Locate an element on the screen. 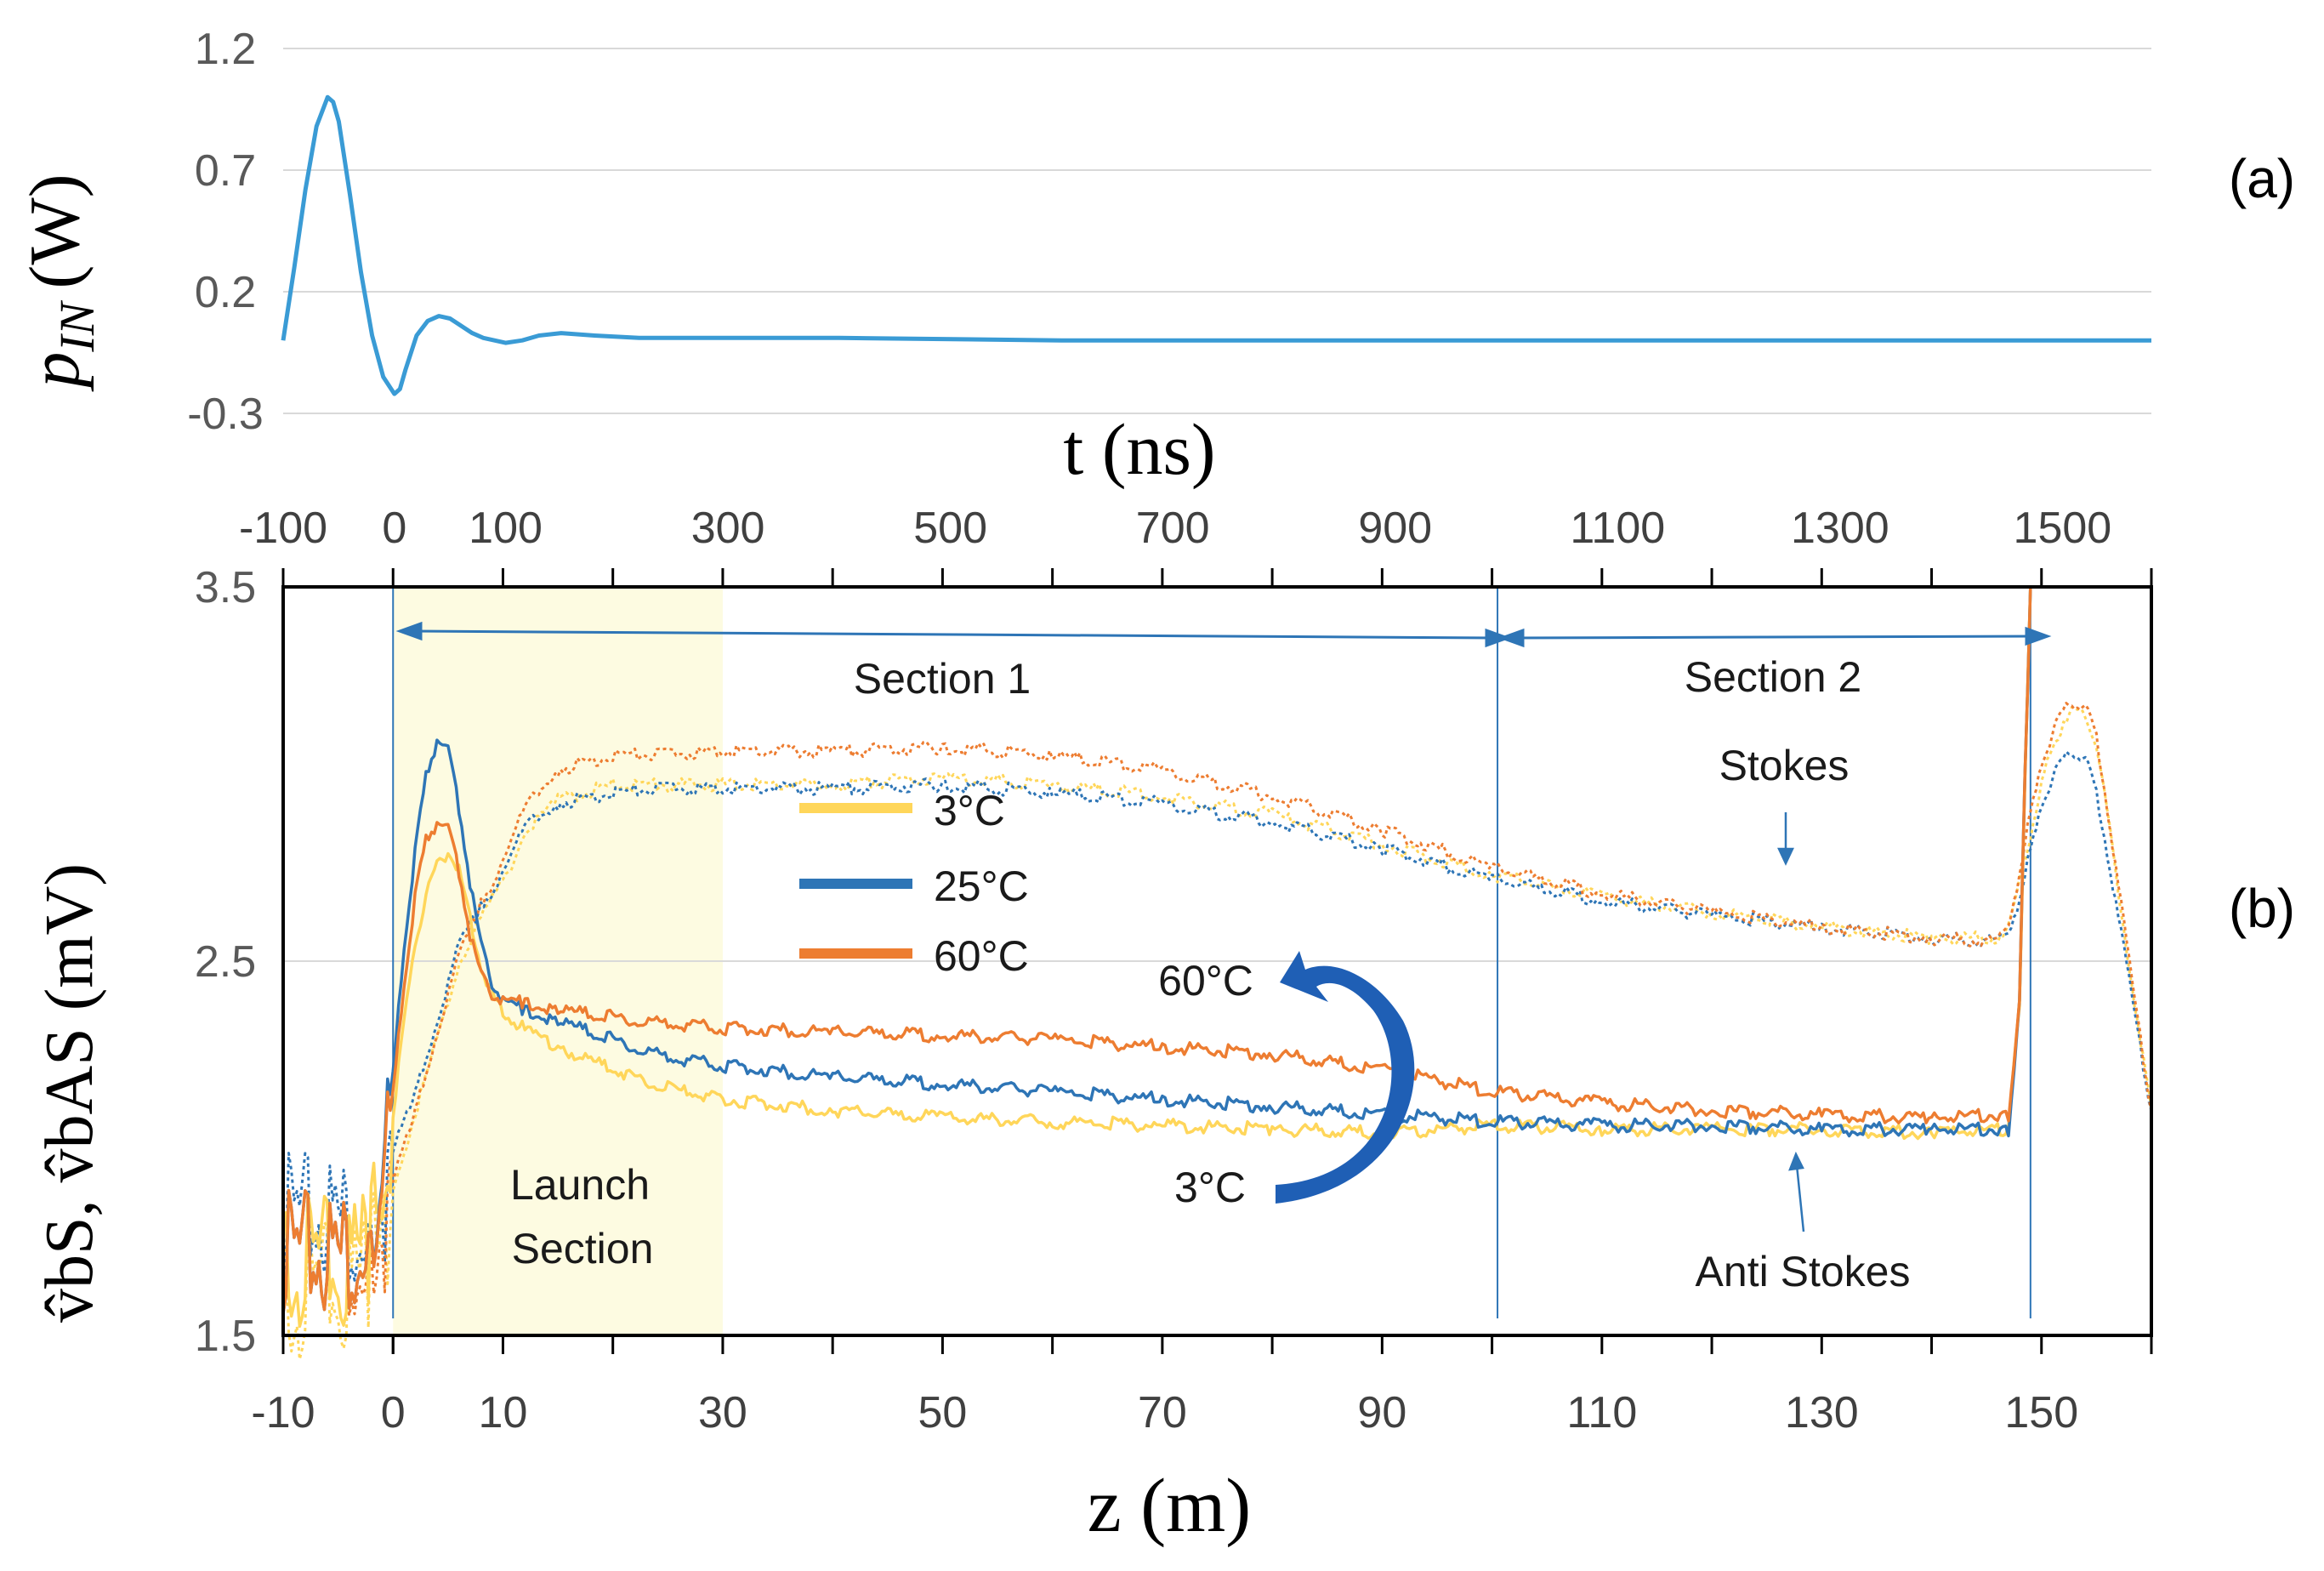  legend-label-60c: 60°C is located at coordinates (981, 956).